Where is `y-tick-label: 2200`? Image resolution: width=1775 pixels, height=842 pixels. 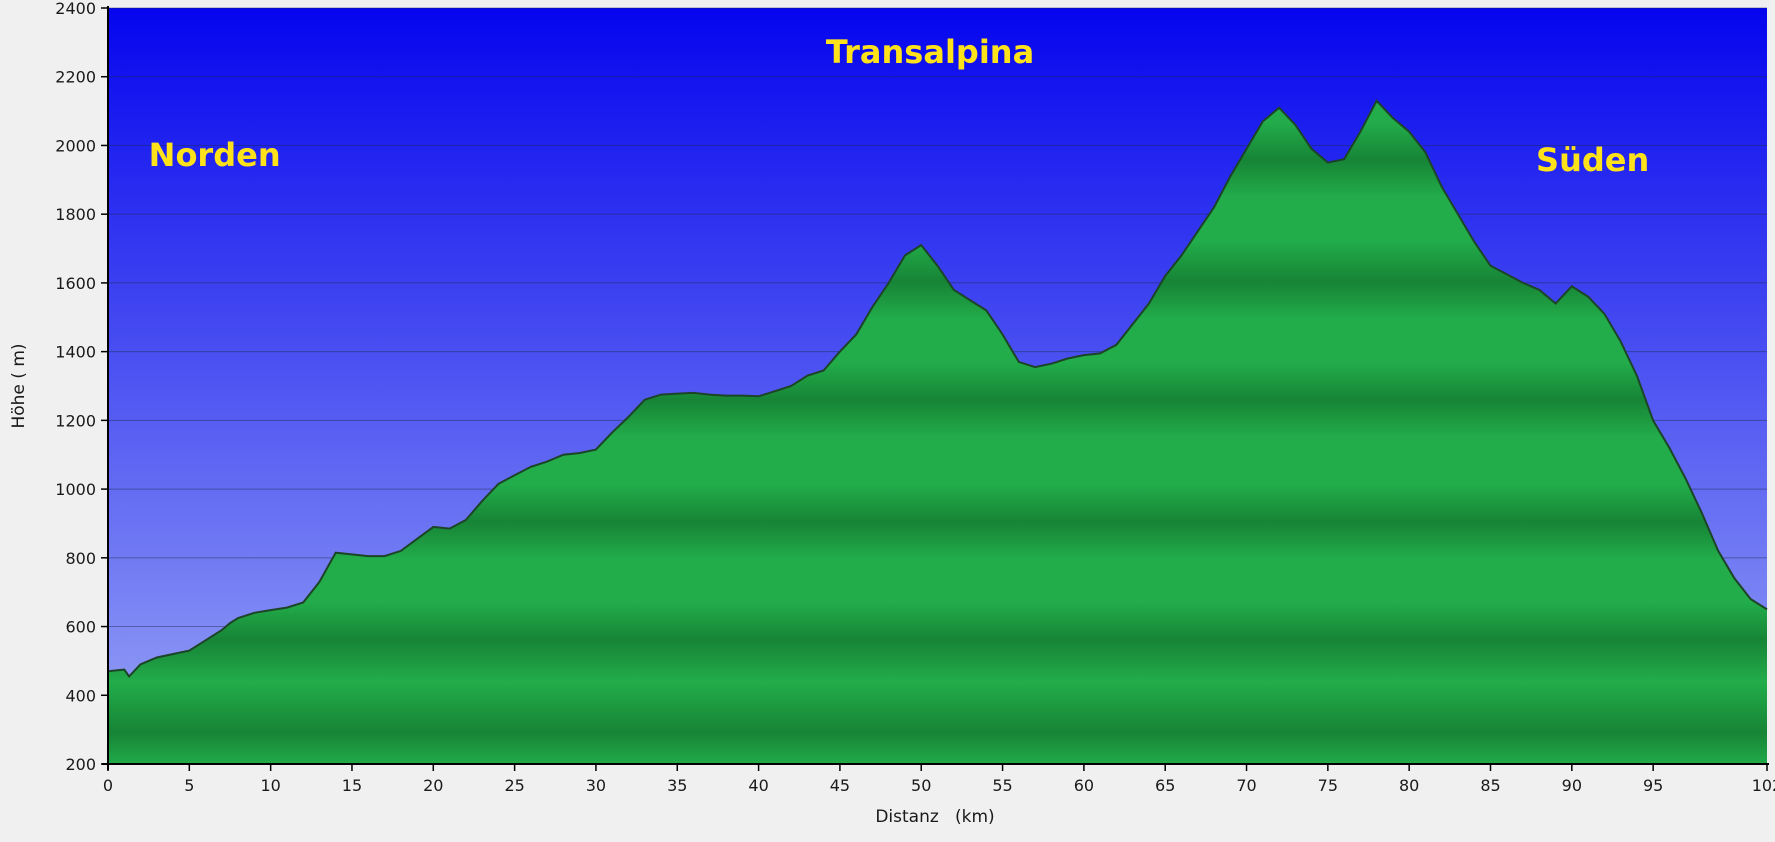 y-tick-label: 2200 is located at coordinates (75, 77).